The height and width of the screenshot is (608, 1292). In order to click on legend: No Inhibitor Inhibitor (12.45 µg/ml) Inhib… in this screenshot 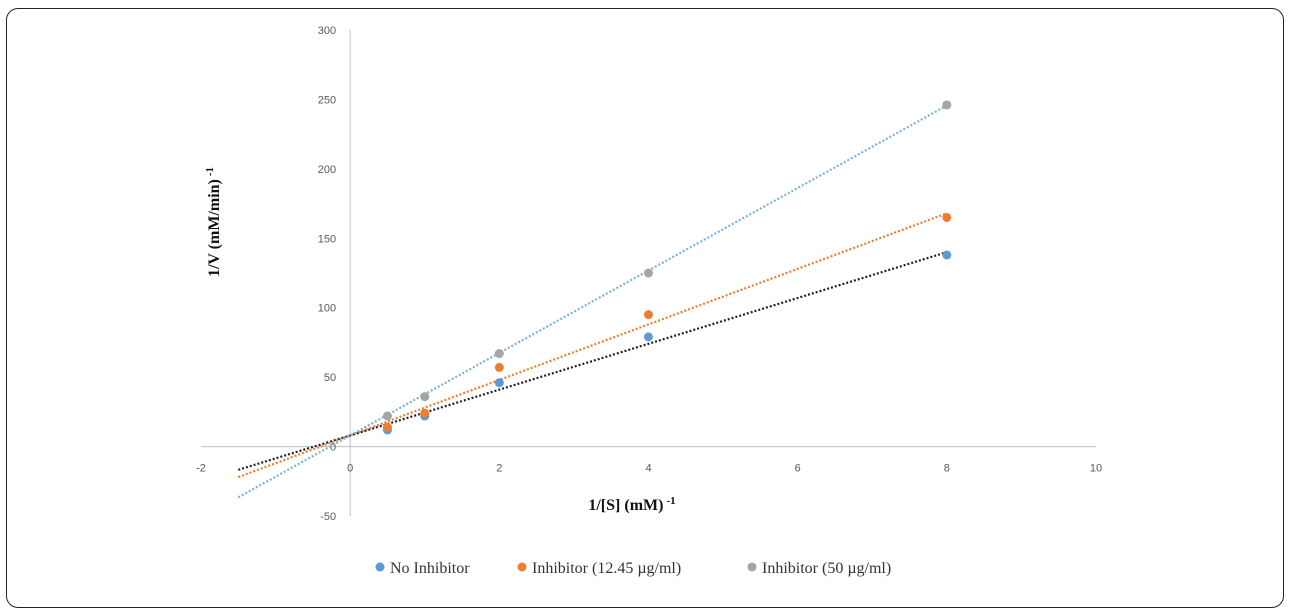, I will do `click(633, 568)`.